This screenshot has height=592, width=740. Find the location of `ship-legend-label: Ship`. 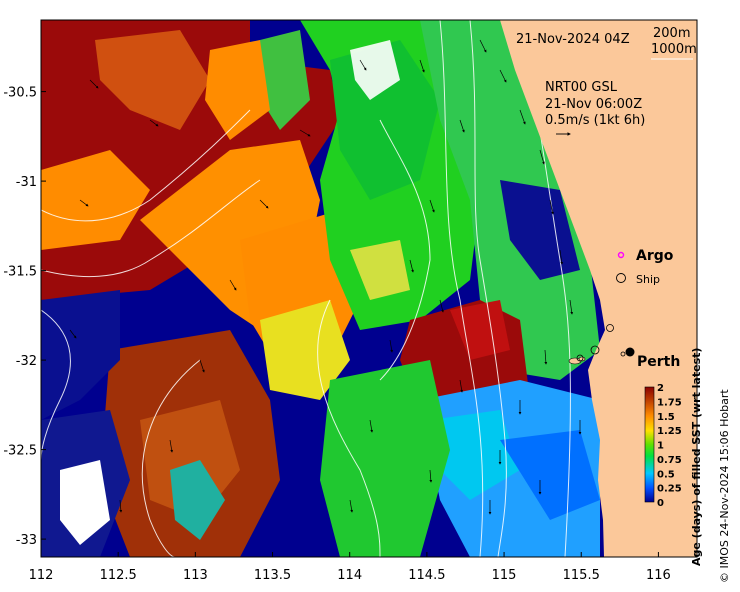

ship-legend-label: Ship is located at coordinates (648, 279).